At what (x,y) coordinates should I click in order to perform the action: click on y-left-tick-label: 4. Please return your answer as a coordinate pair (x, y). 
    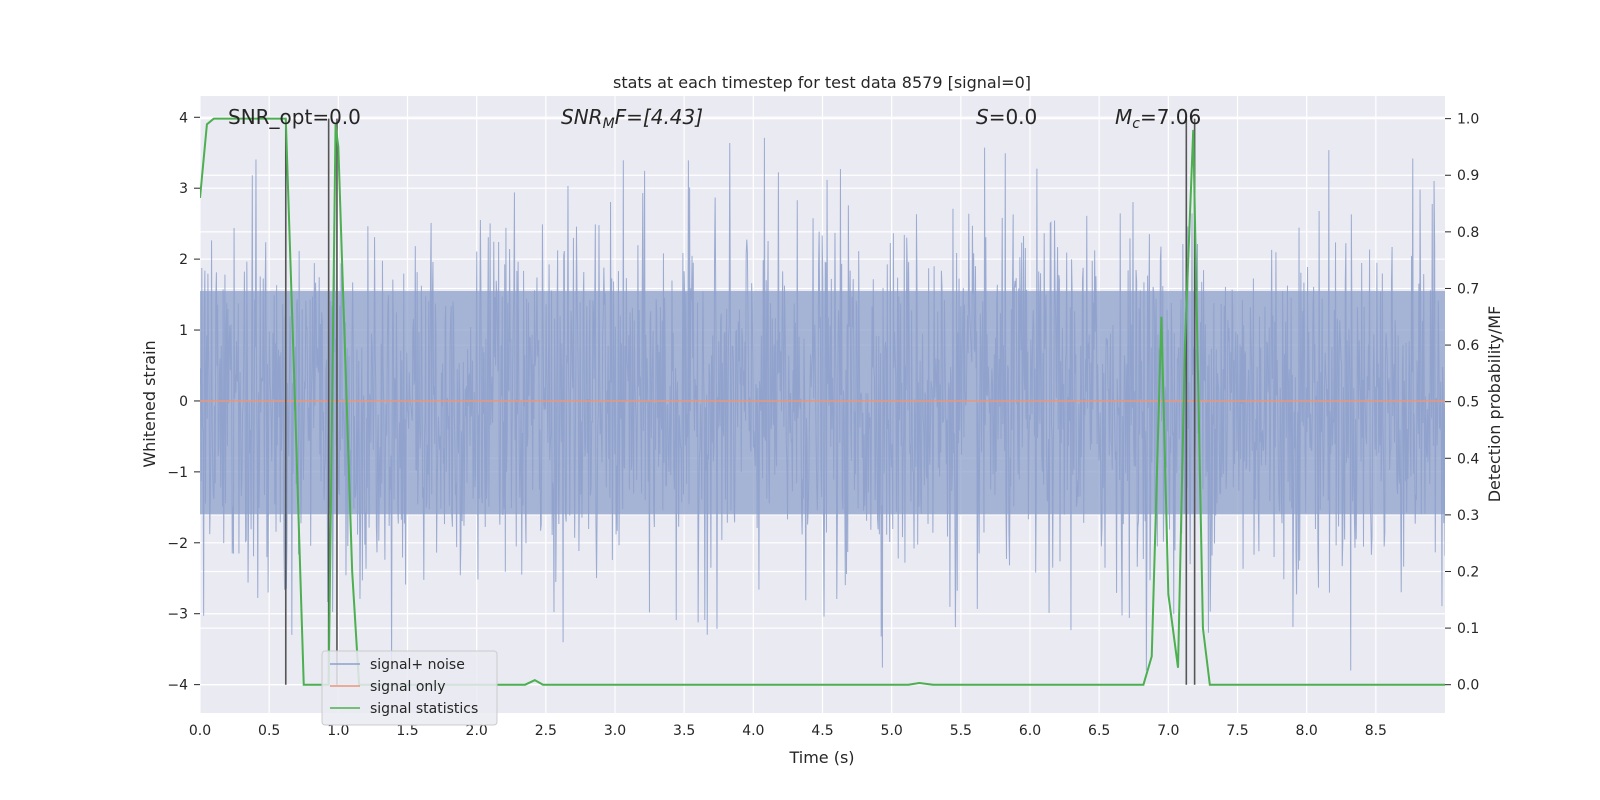
    Looking at the image, I should click on (183, 118).